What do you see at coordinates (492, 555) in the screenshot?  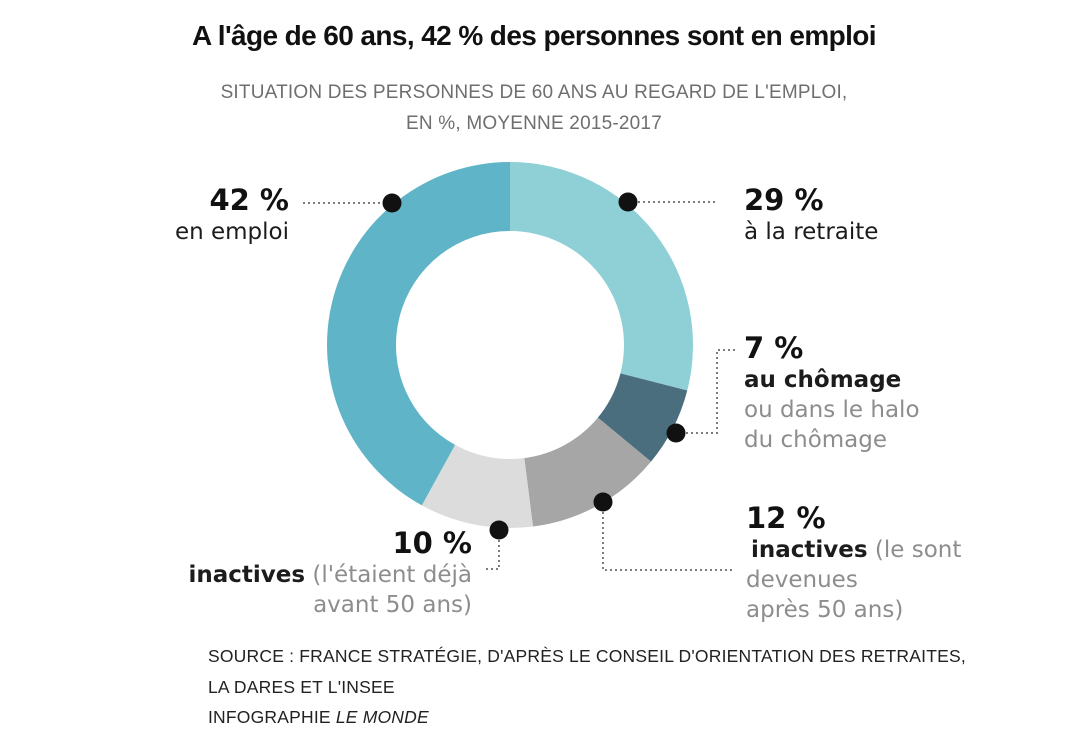 I see `callout-line-inactives-avant` at bounding box center [492, 555].